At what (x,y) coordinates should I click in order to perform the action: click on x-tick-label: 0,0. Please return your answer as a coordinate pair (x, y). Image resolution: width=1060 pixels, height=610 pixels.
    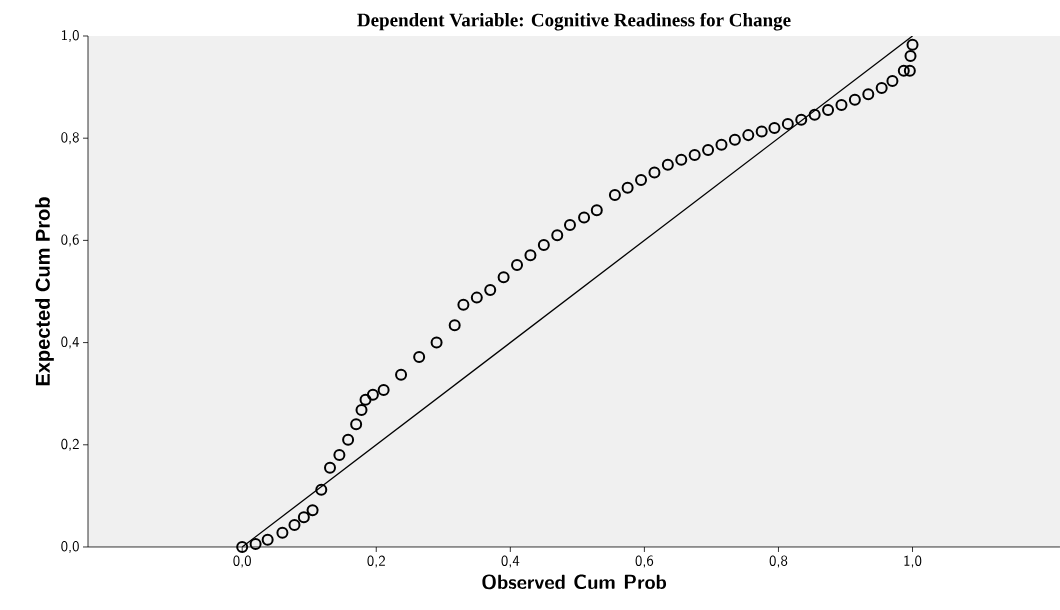
    Looking at the image, I should click on (242, 561).